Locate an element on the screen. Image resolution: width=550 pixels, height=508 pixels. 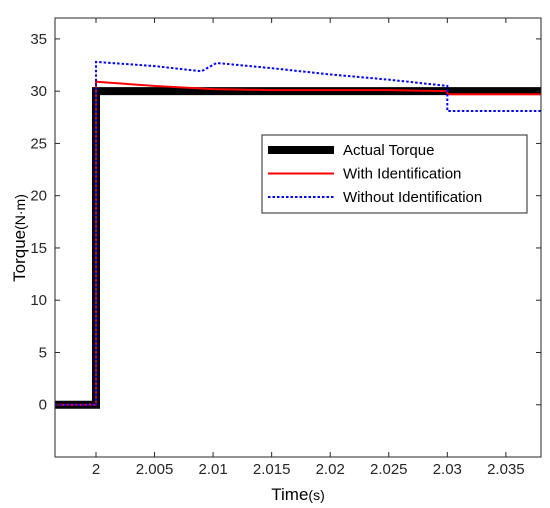
x-tick-label: 2 is located at coordinates (96, 469).